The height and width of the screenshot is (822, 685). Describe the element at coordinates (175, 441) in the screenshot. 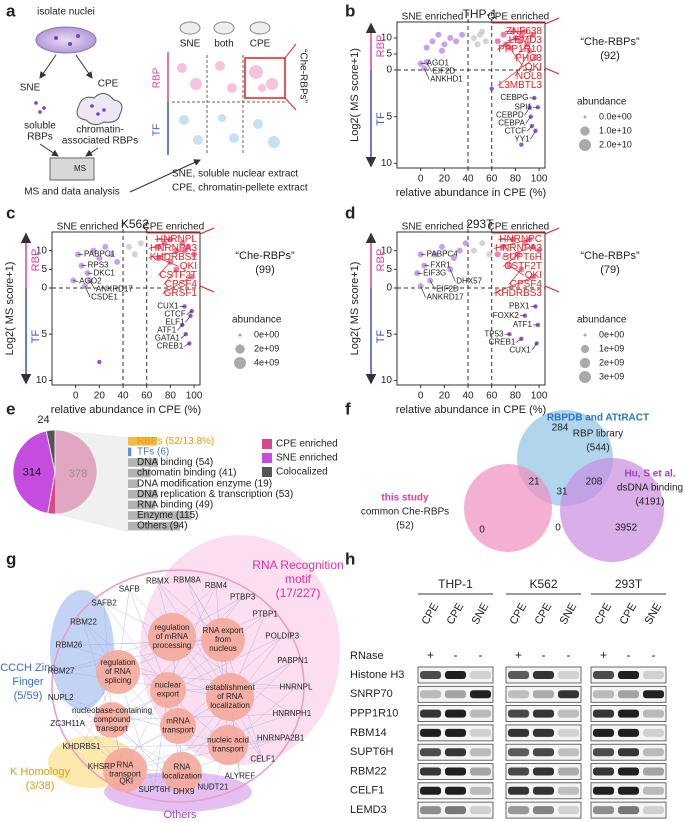

I see `bar-label: RBPs (52/13.8%)` at that location.